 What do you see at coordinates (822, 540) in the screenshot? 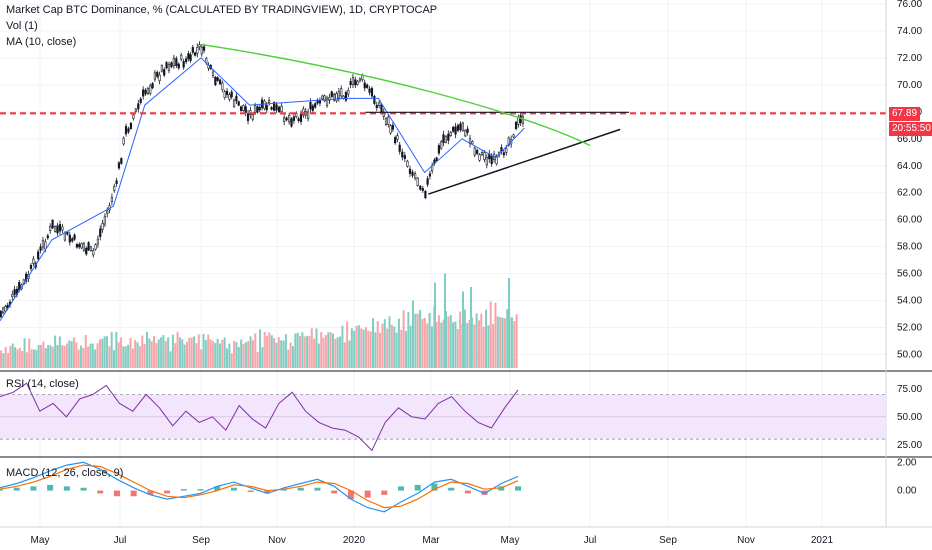
I see `time-tick-label: 2021` at bounding box center [822, 540].